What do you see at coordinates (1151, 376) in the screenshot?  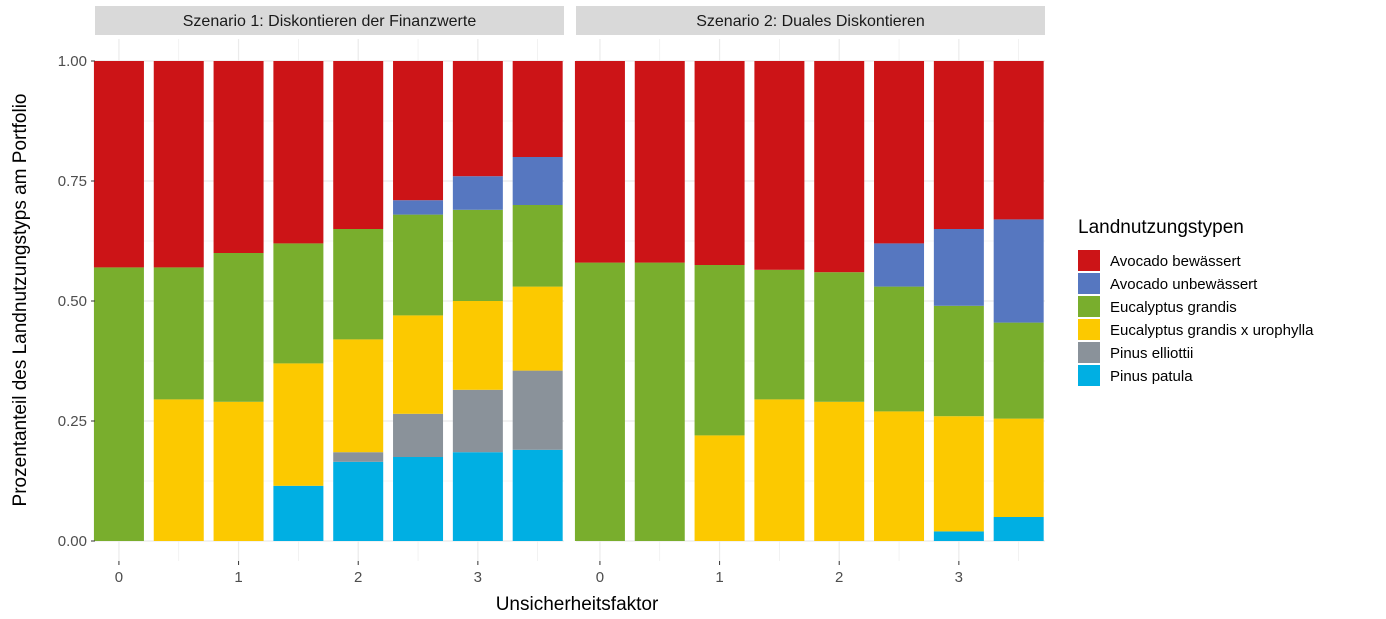 I see `legend-label: Pinus patula` at bounding box center [1151, 376].